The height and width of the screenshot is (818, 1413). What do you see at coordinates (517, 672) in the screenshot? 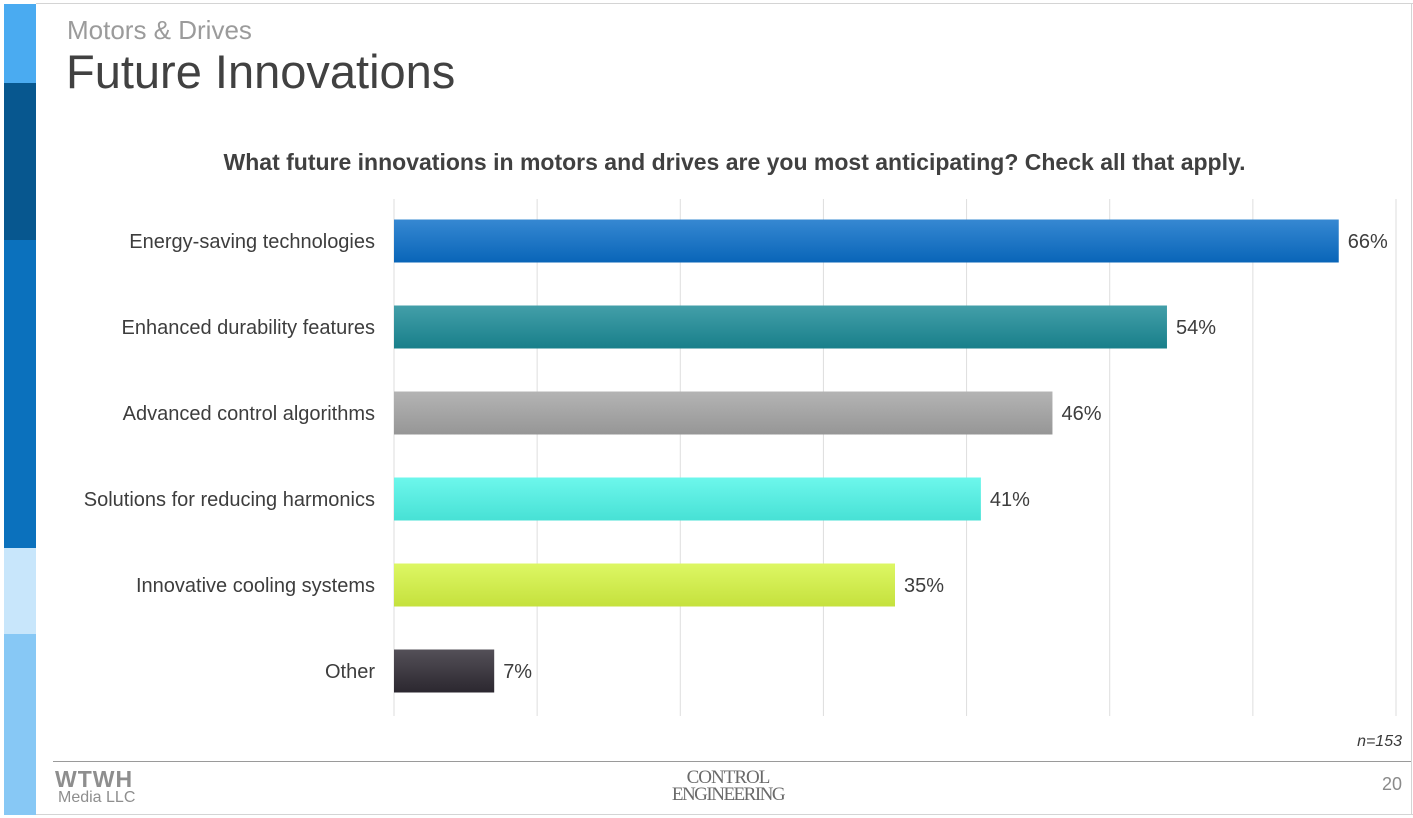
I see `value-label-6: 7%` at bounding box center [517, 672].